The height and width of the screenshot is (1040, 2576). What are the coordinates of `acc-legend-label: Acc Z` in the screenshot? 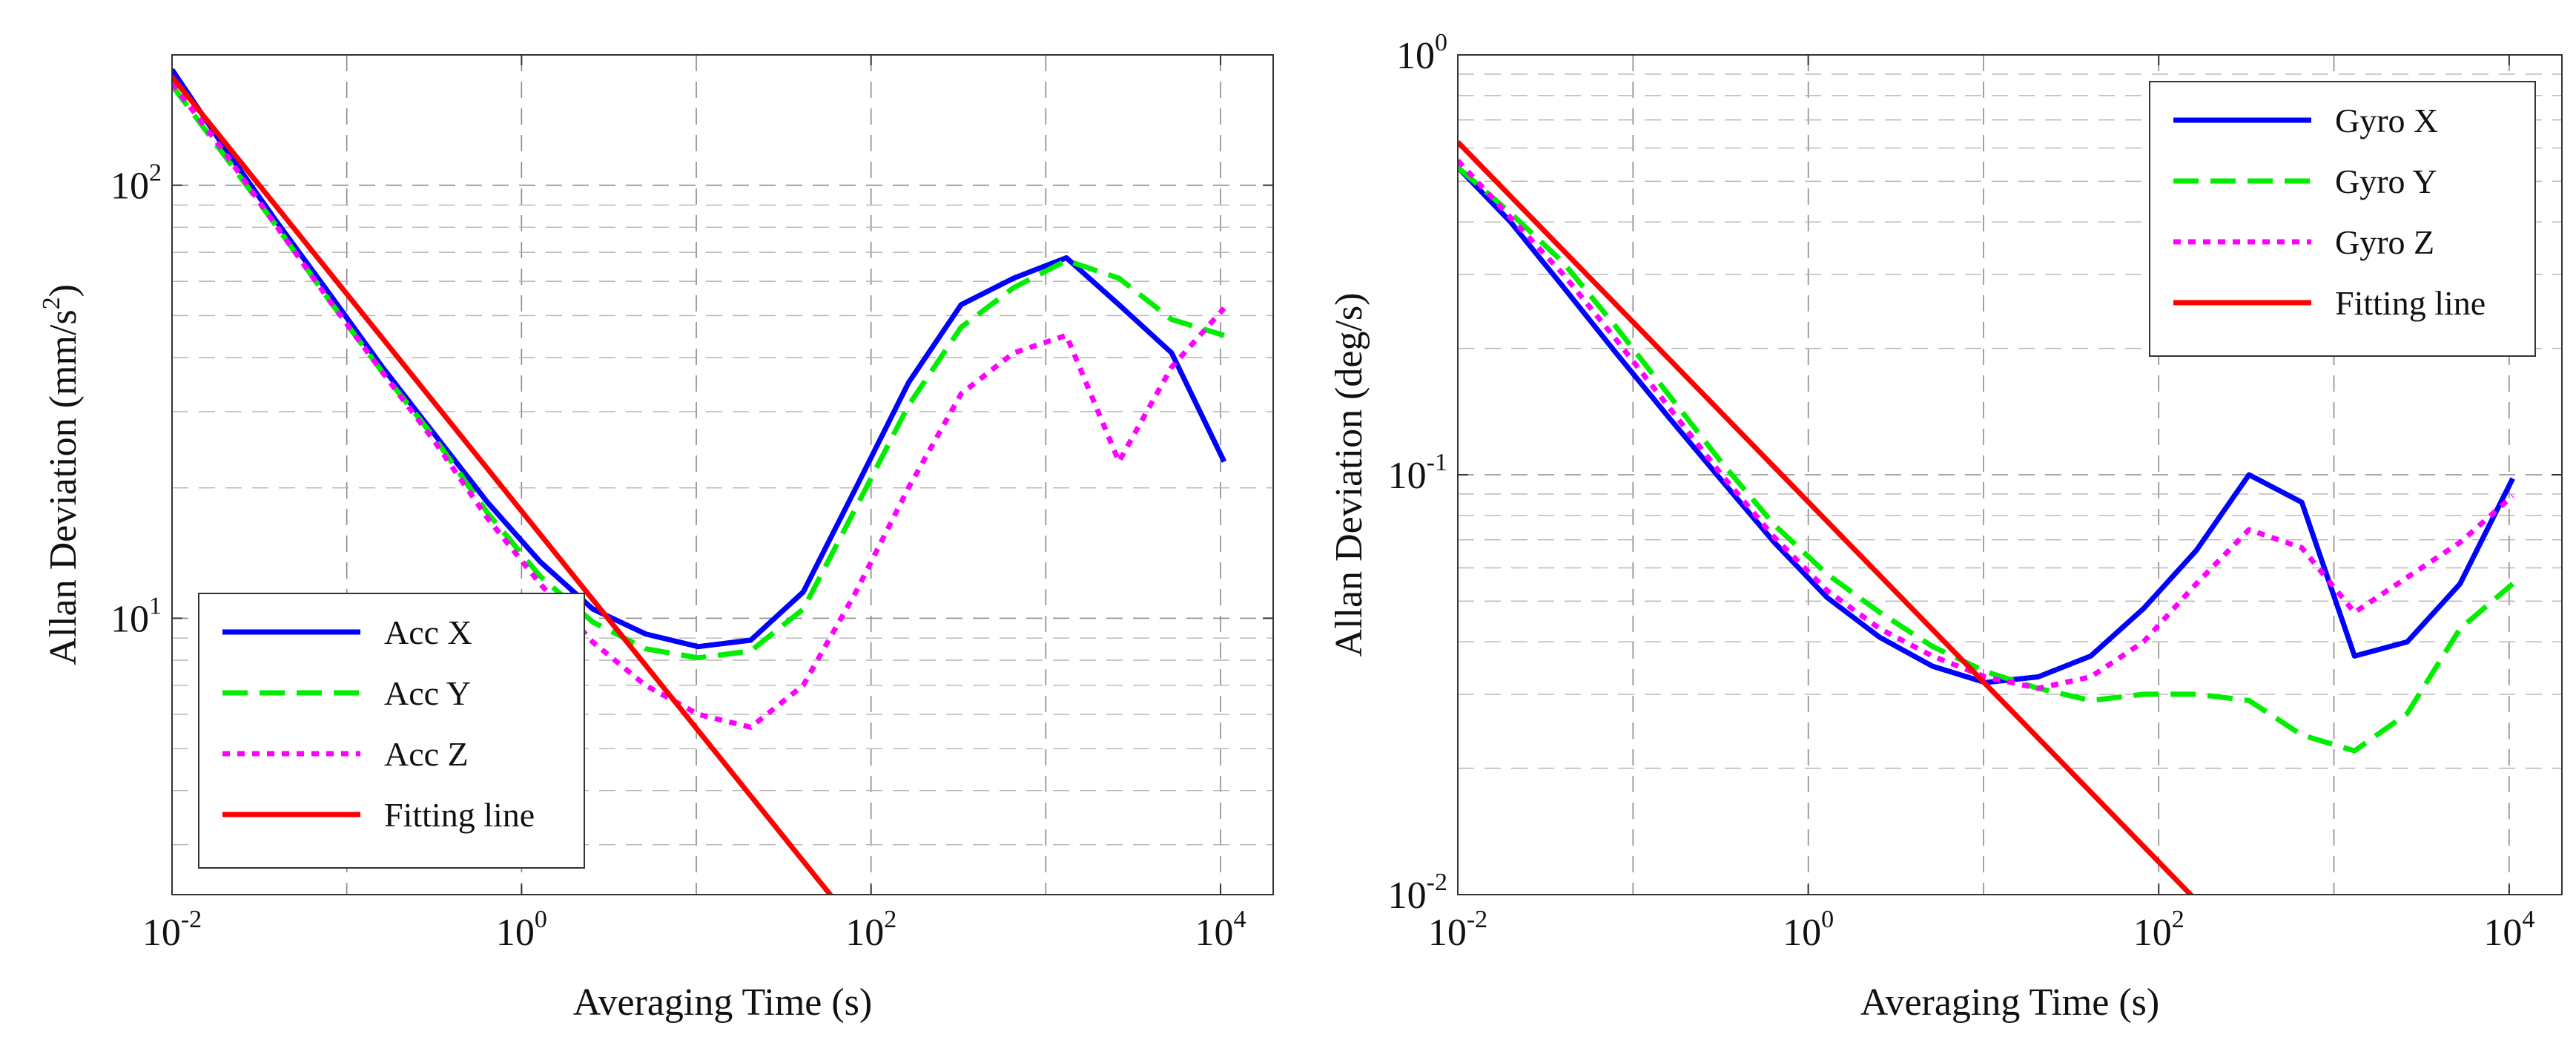 It's located at (426, 754).